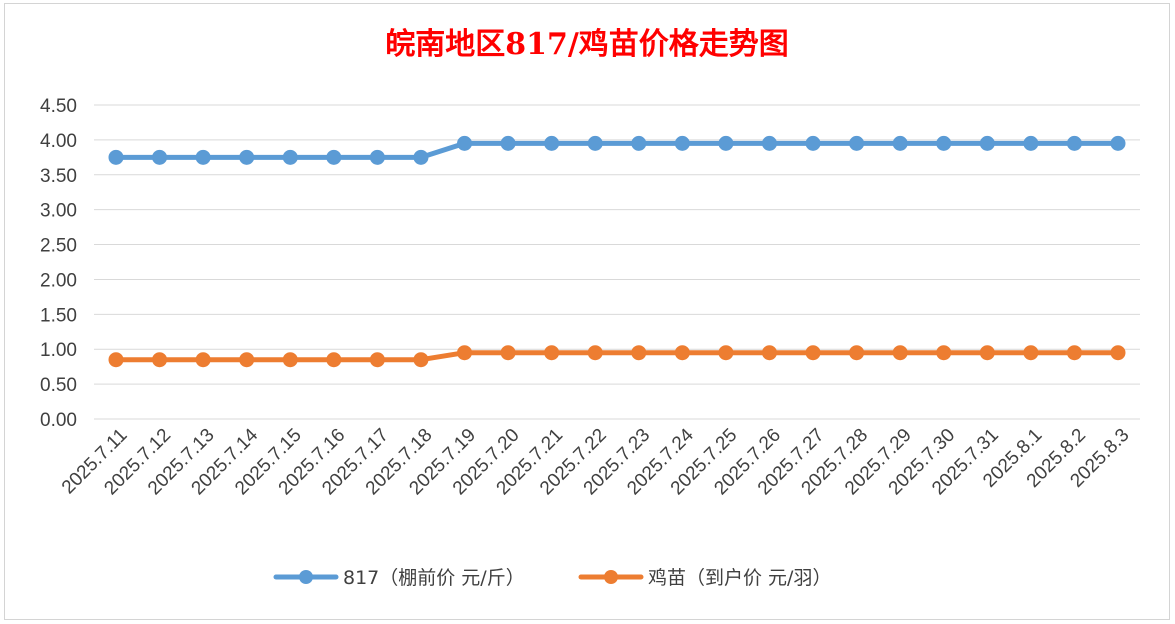 This screenshot has width=1175, height=624. Describe the element at coordinates (58, 106) in the screenshot. I see `y-tick-label: 4.50` at that location.